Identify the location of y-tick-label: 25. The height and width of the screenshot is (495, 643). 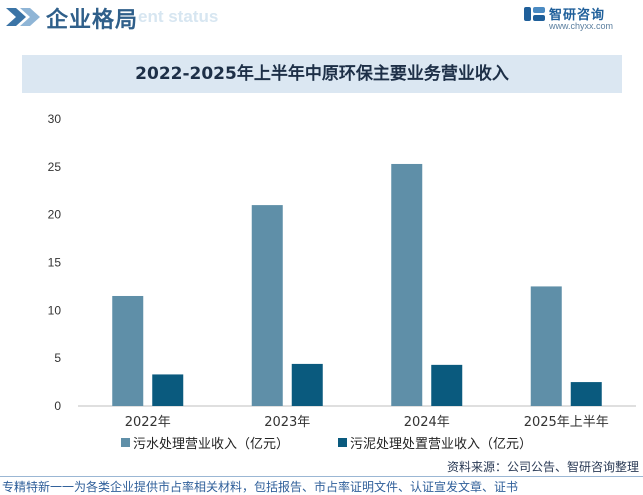
(55, 167).